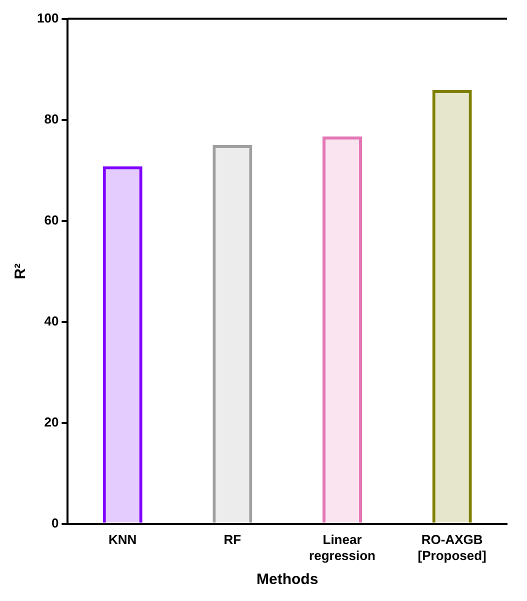  What do you see at coordinates (452, 547) in the screenshot?
I see `x-tick-label: RO-AXGB [Proposed]` at bounding box center [452, 547].